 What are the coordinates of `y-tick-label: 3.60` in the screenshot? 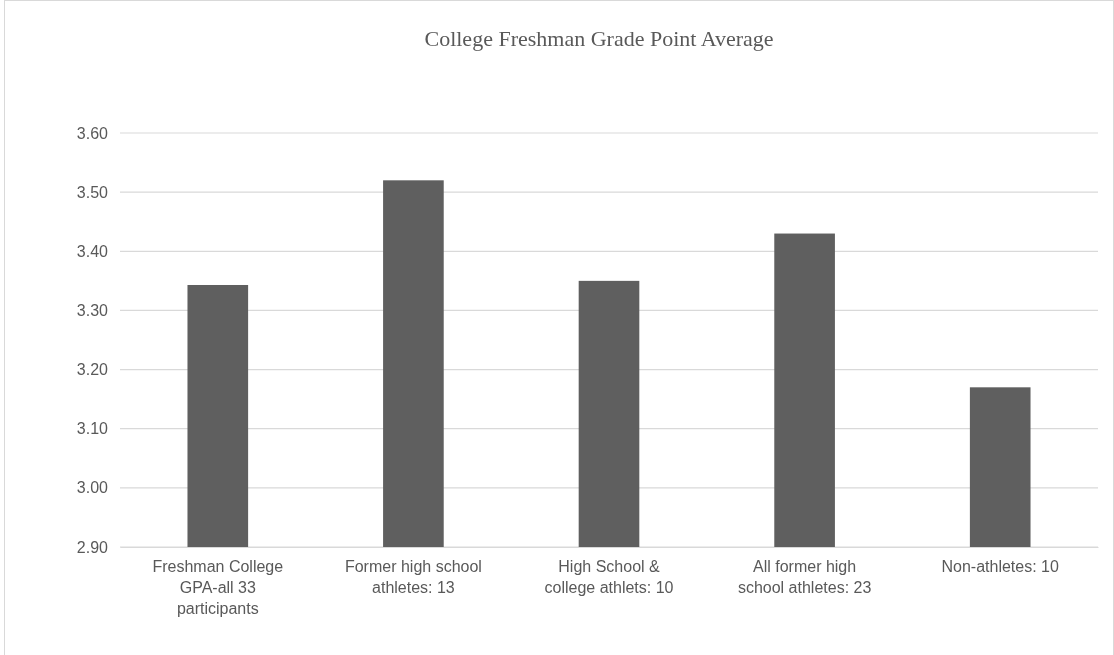 It's located at (92, 133).